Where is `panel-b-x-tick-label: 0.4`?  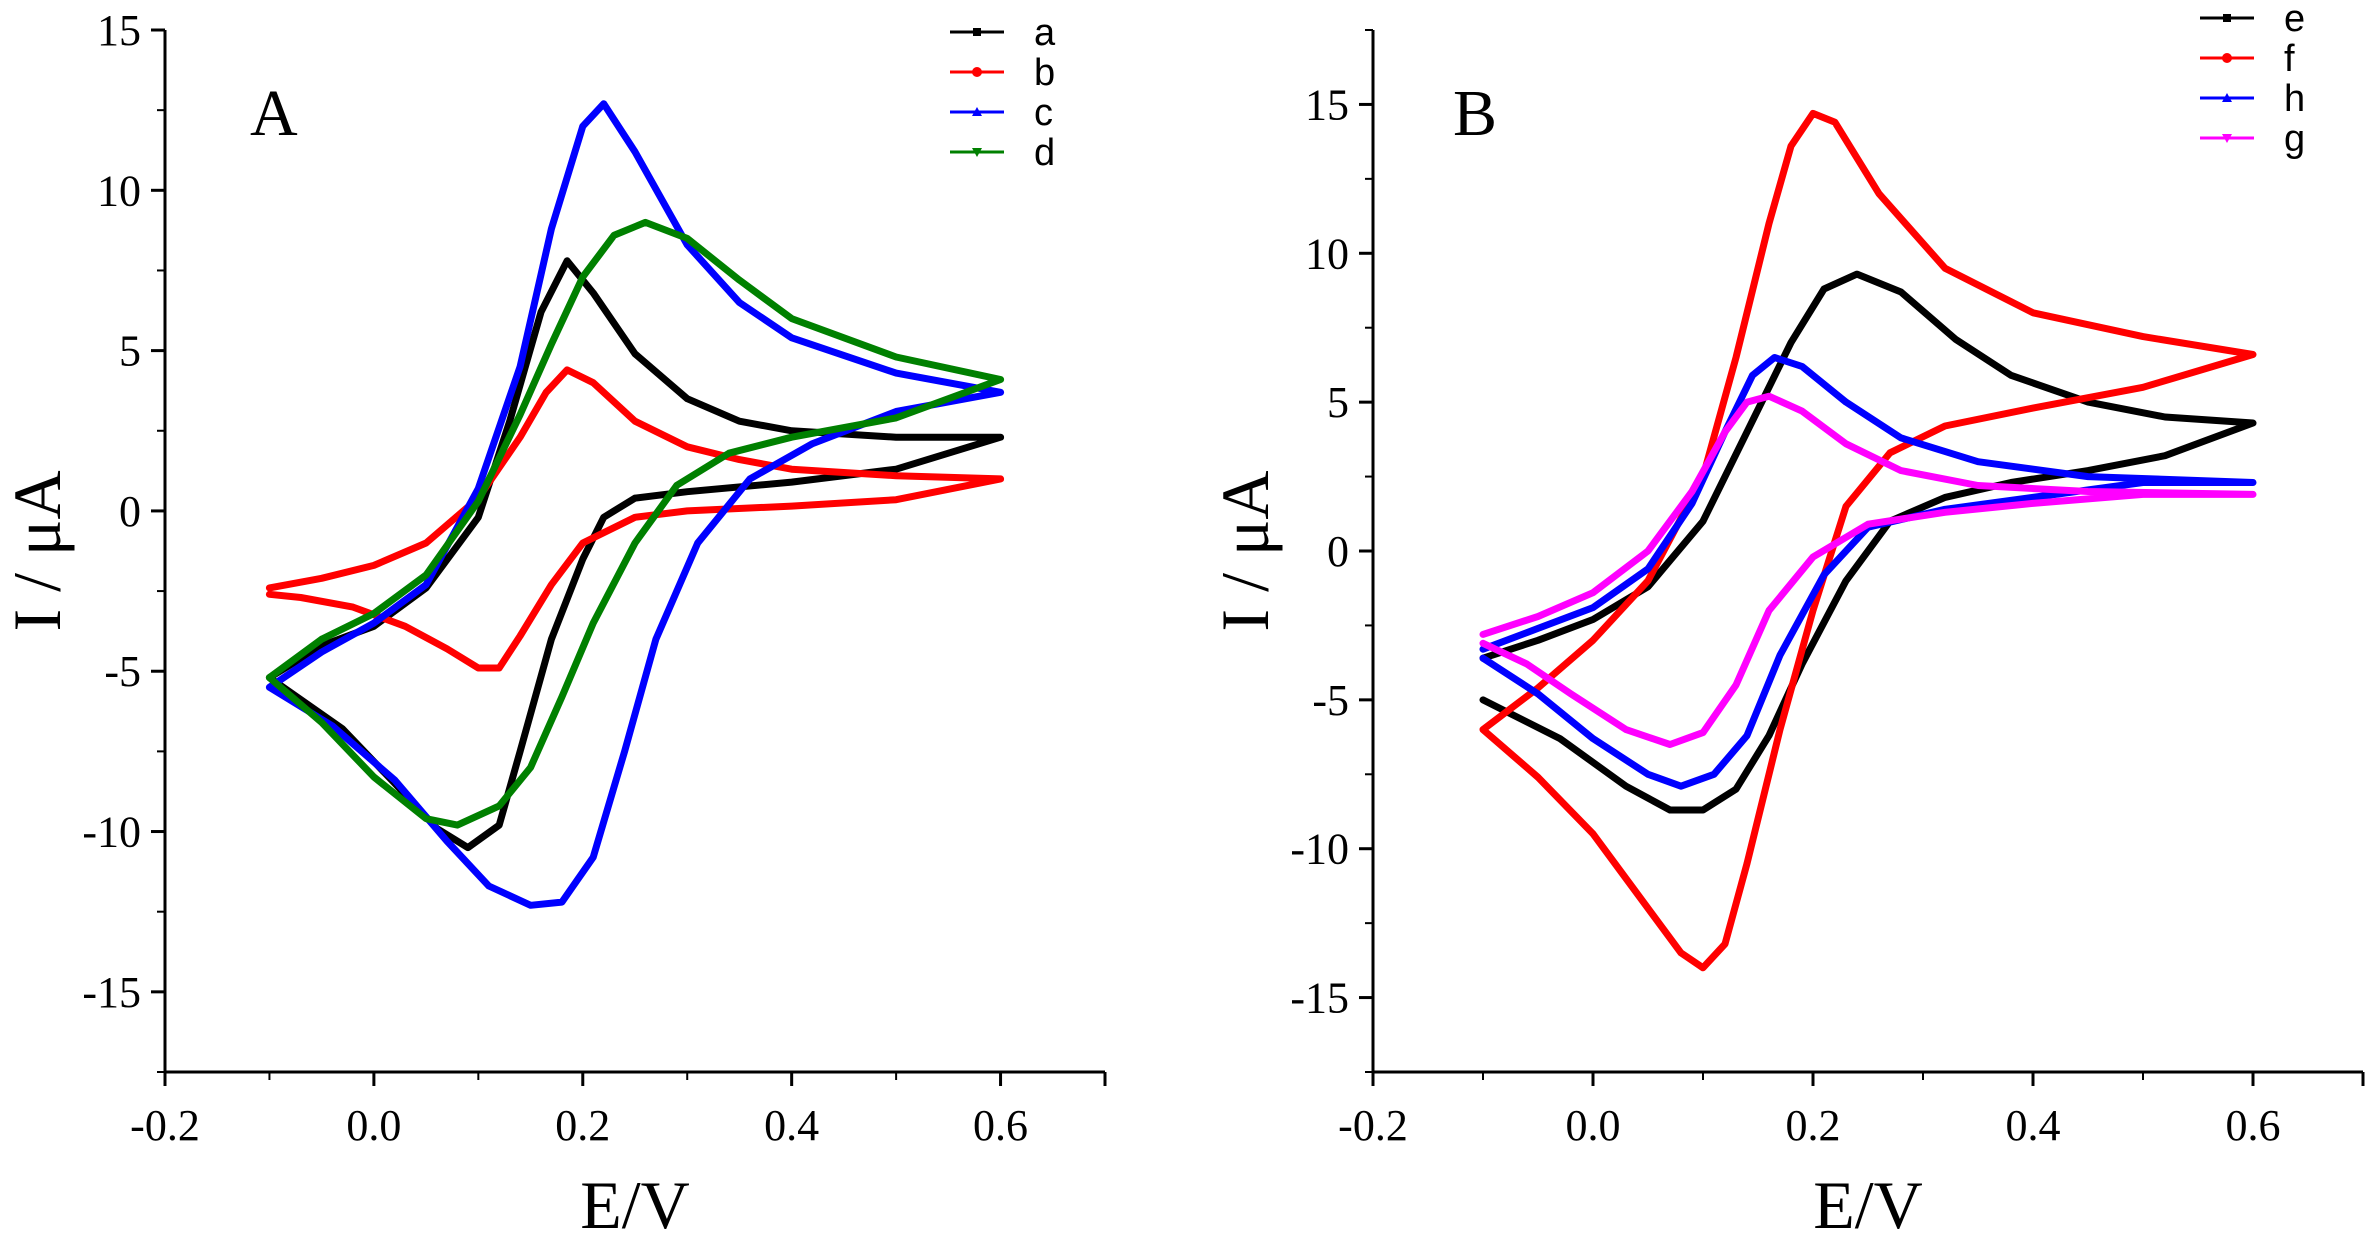 panel-b-x-tick-label: 0.4 is located at coordinates (2033, 1125).